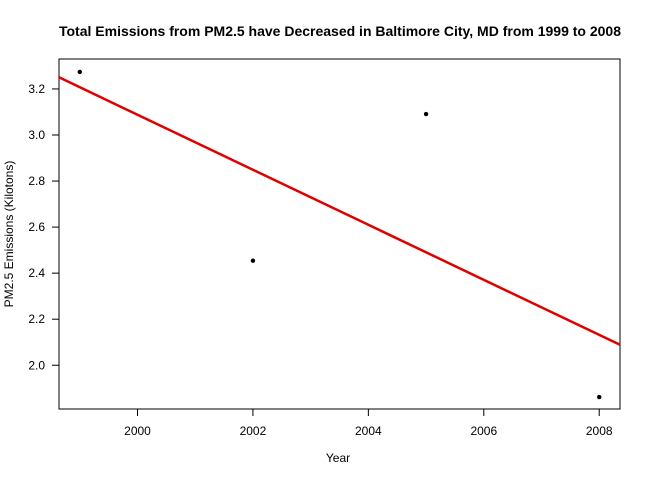  Describe the element at coordinates (368, 431) in the screenshot. I see `x-tick-label: 2004` at that location.